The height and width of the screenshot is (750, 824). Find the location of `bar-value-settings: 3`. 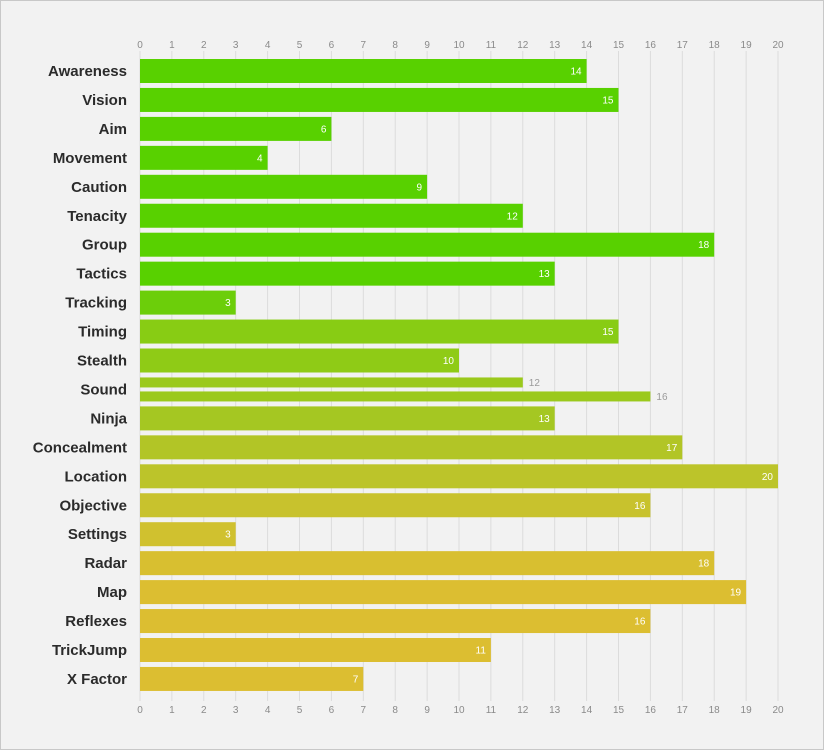

bar-value-settings: 3 is located at coordinates (228, 535).